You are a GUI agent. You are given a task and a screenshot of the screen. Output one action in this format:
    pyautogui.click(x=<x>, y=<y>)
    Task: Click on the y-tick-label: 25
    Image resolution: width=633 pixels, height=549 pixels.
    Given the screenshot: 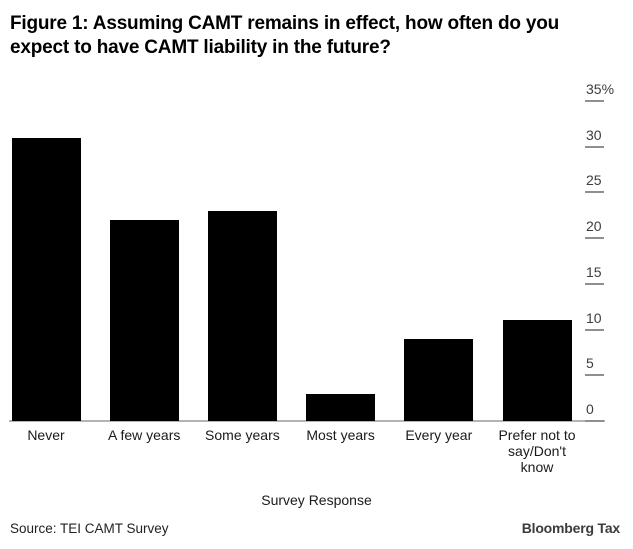 What is the action you would take?
    pyautogui.click(x=594, y=180)
    